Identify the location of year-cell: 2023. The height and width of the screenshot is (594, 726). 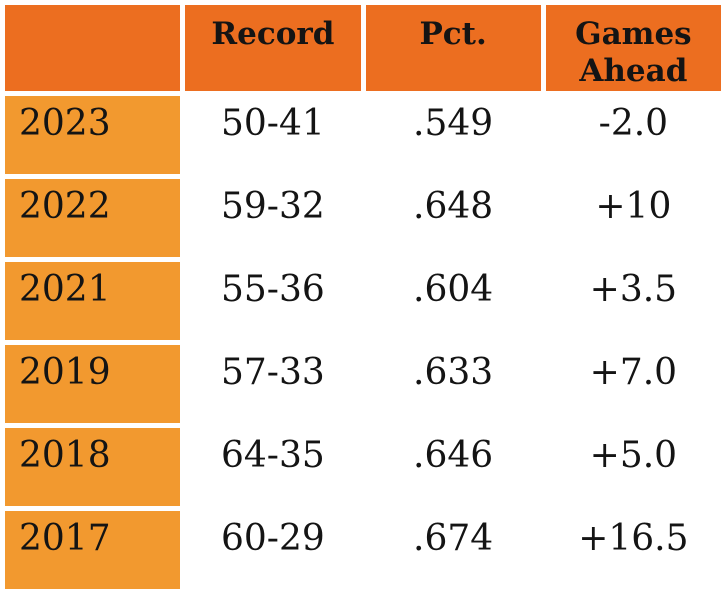
(93, 135).